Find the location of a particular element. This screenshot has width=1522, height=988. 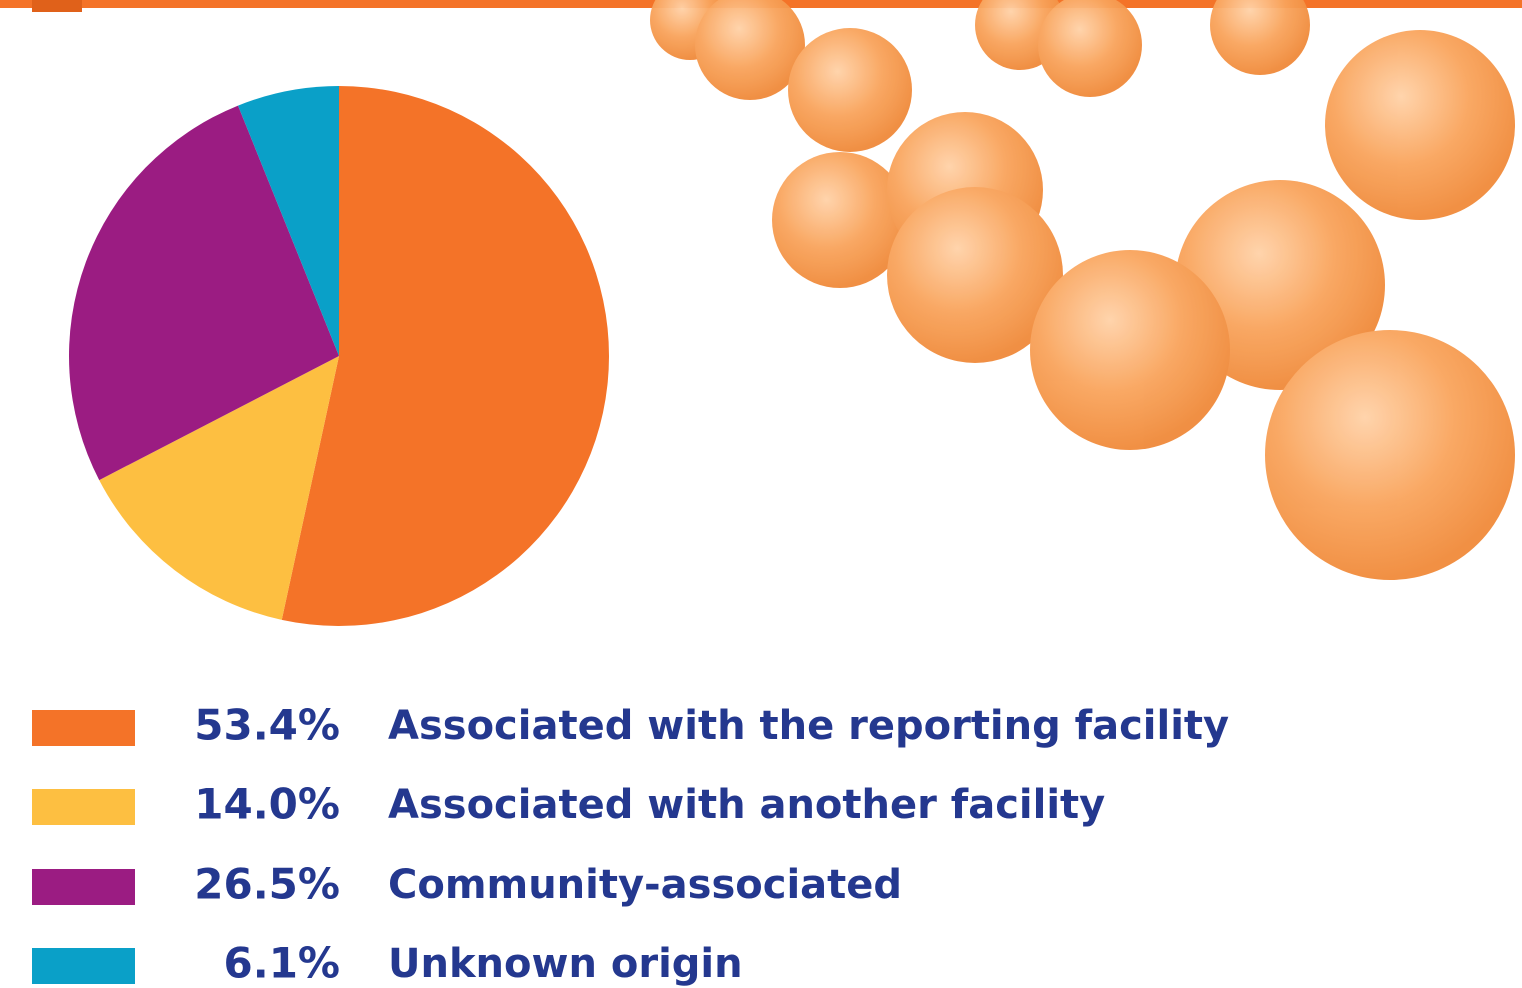

legend-value: 6.1% is located at coordinates (282, 963).